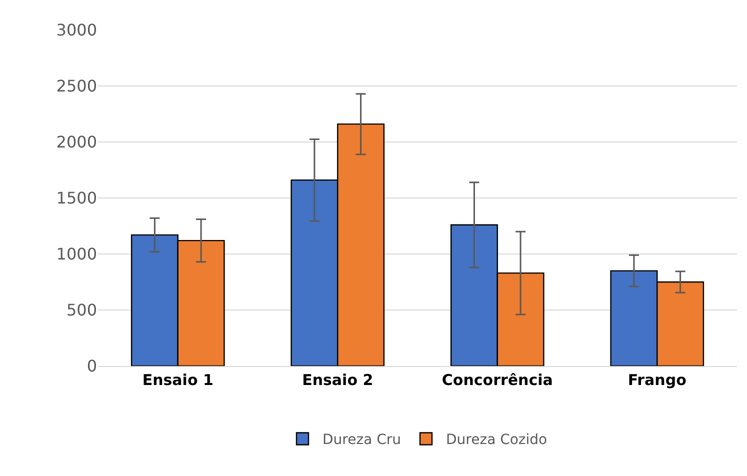  Describe the element at coordinates (81, 310) in the screenshot. I see `y-tick-label: 500` at that location.